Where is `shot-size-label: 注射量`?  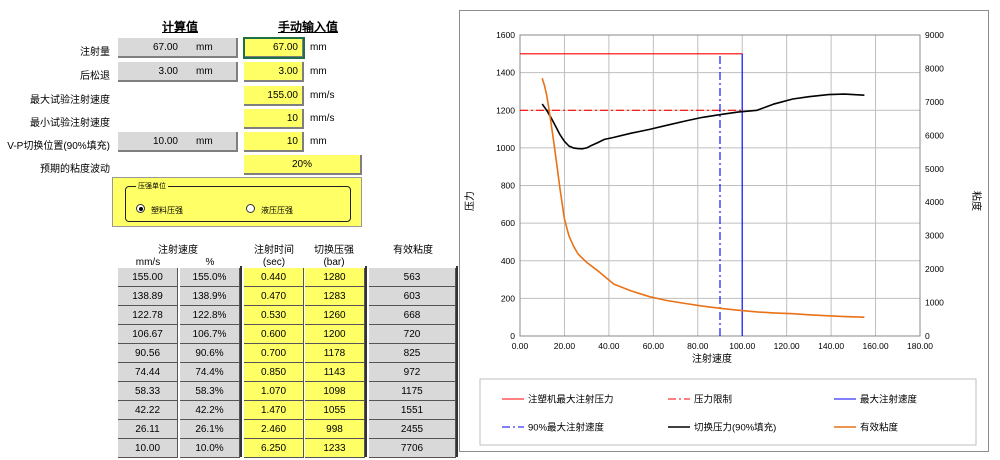 shot-size-label: 注射量 is located at coordinates (95, 52).